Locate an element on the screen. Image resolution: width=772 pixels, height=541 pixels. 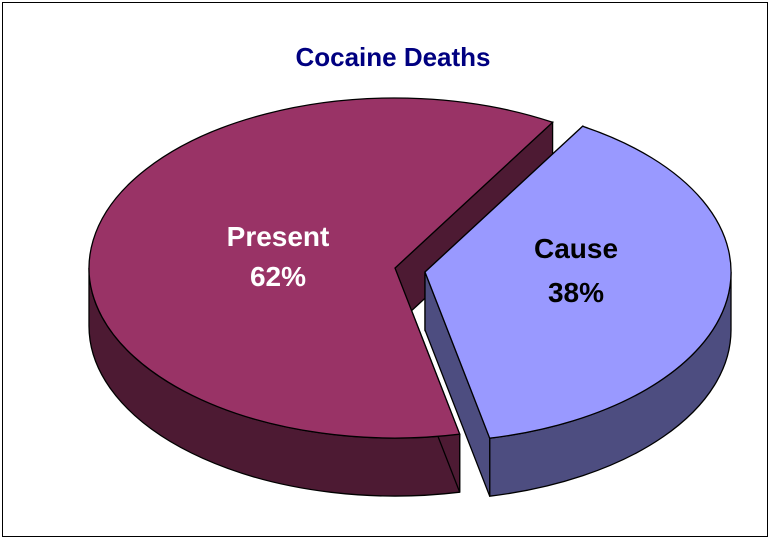
slice-name-label-cause: Cause is located at coordinates (576, 248).